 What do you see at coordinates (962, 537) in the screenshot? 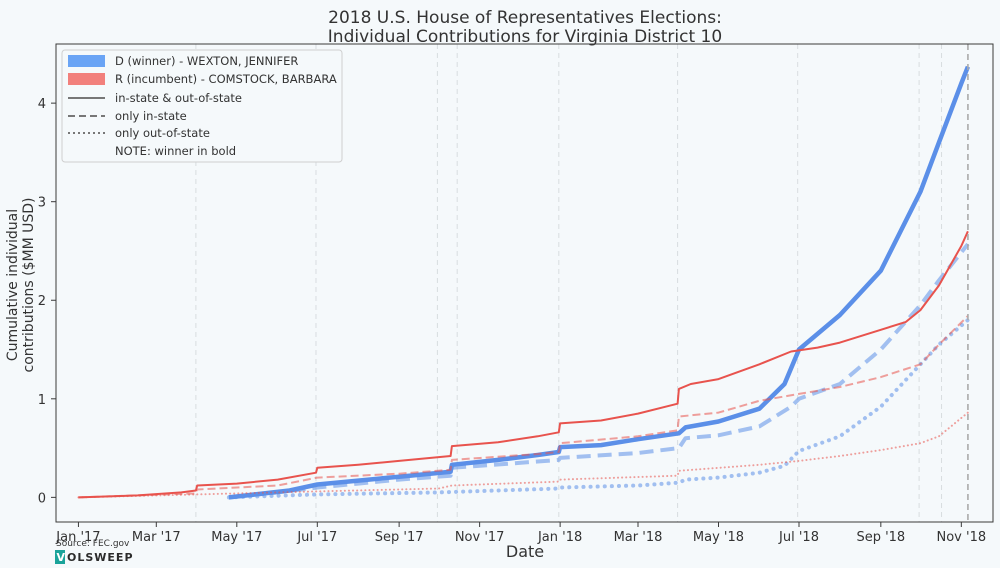
I see `x-tick-label-11: Nov '18` at bounding box center [962, 537].